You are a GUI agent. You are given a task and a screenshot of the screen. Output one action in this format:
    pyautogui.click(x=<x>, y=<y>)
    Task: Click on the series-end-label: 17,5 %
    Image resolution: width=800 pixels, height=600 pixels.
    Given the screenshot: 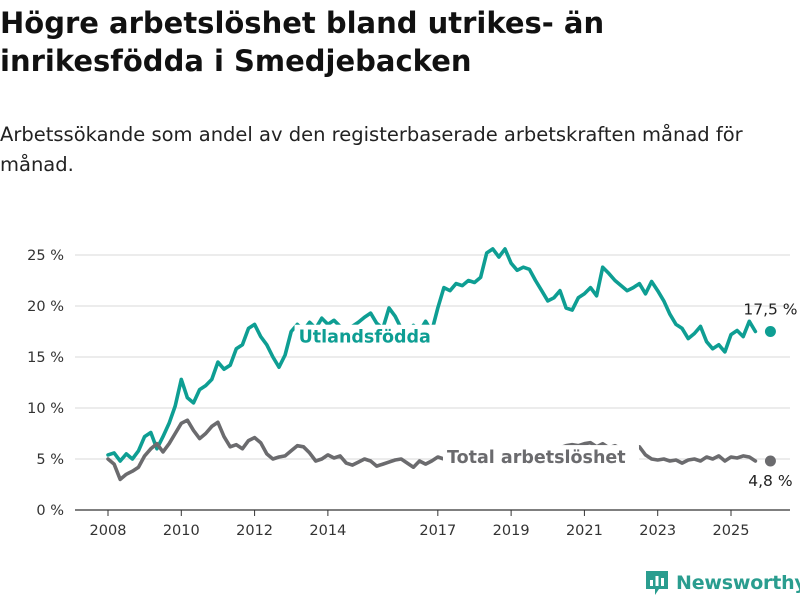 What is the action you would take?
    pyautogui.click(x=770, y=310)
    